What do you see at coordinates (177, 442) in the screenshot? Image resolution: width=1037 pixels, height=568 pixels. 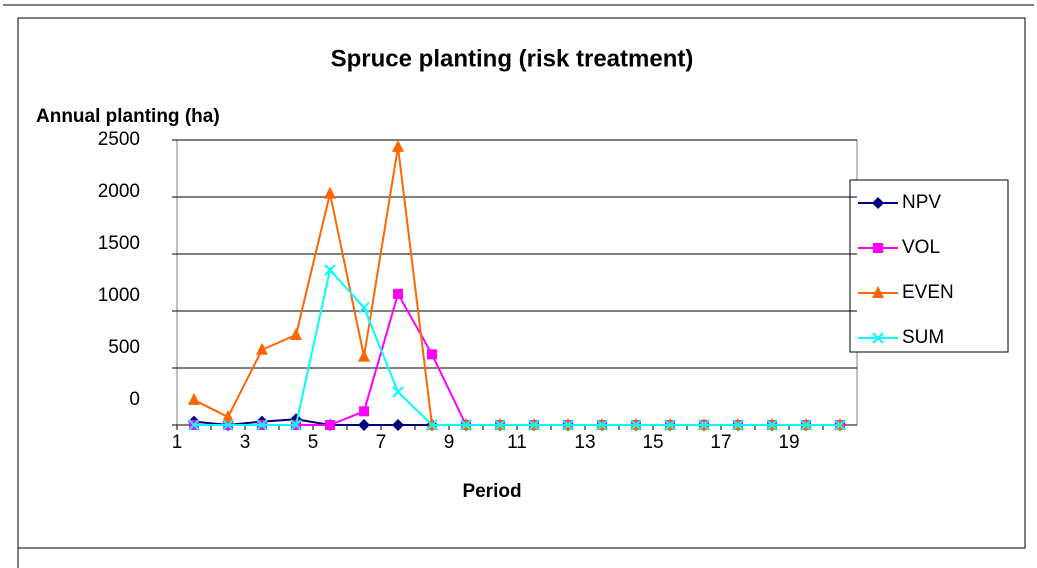 I see `x-tick-label: 1` at bounding box center [177, 442].